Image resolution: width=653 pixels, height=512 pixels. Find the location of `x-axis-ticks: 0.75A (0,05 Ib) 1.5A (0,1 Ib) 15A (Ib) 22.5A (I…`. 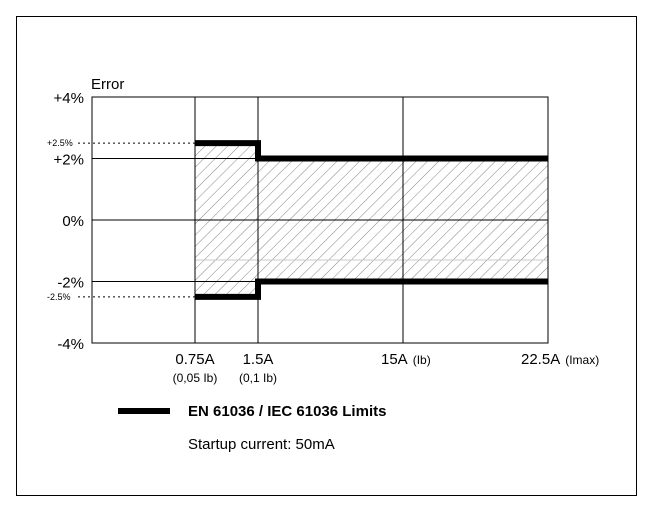

x-axis-ticks: 0.75A (0,05 Ib) 1.5A (0,1 Ib) 15A (Ib) 22.5A (I… is located at coordinates (386, 368).